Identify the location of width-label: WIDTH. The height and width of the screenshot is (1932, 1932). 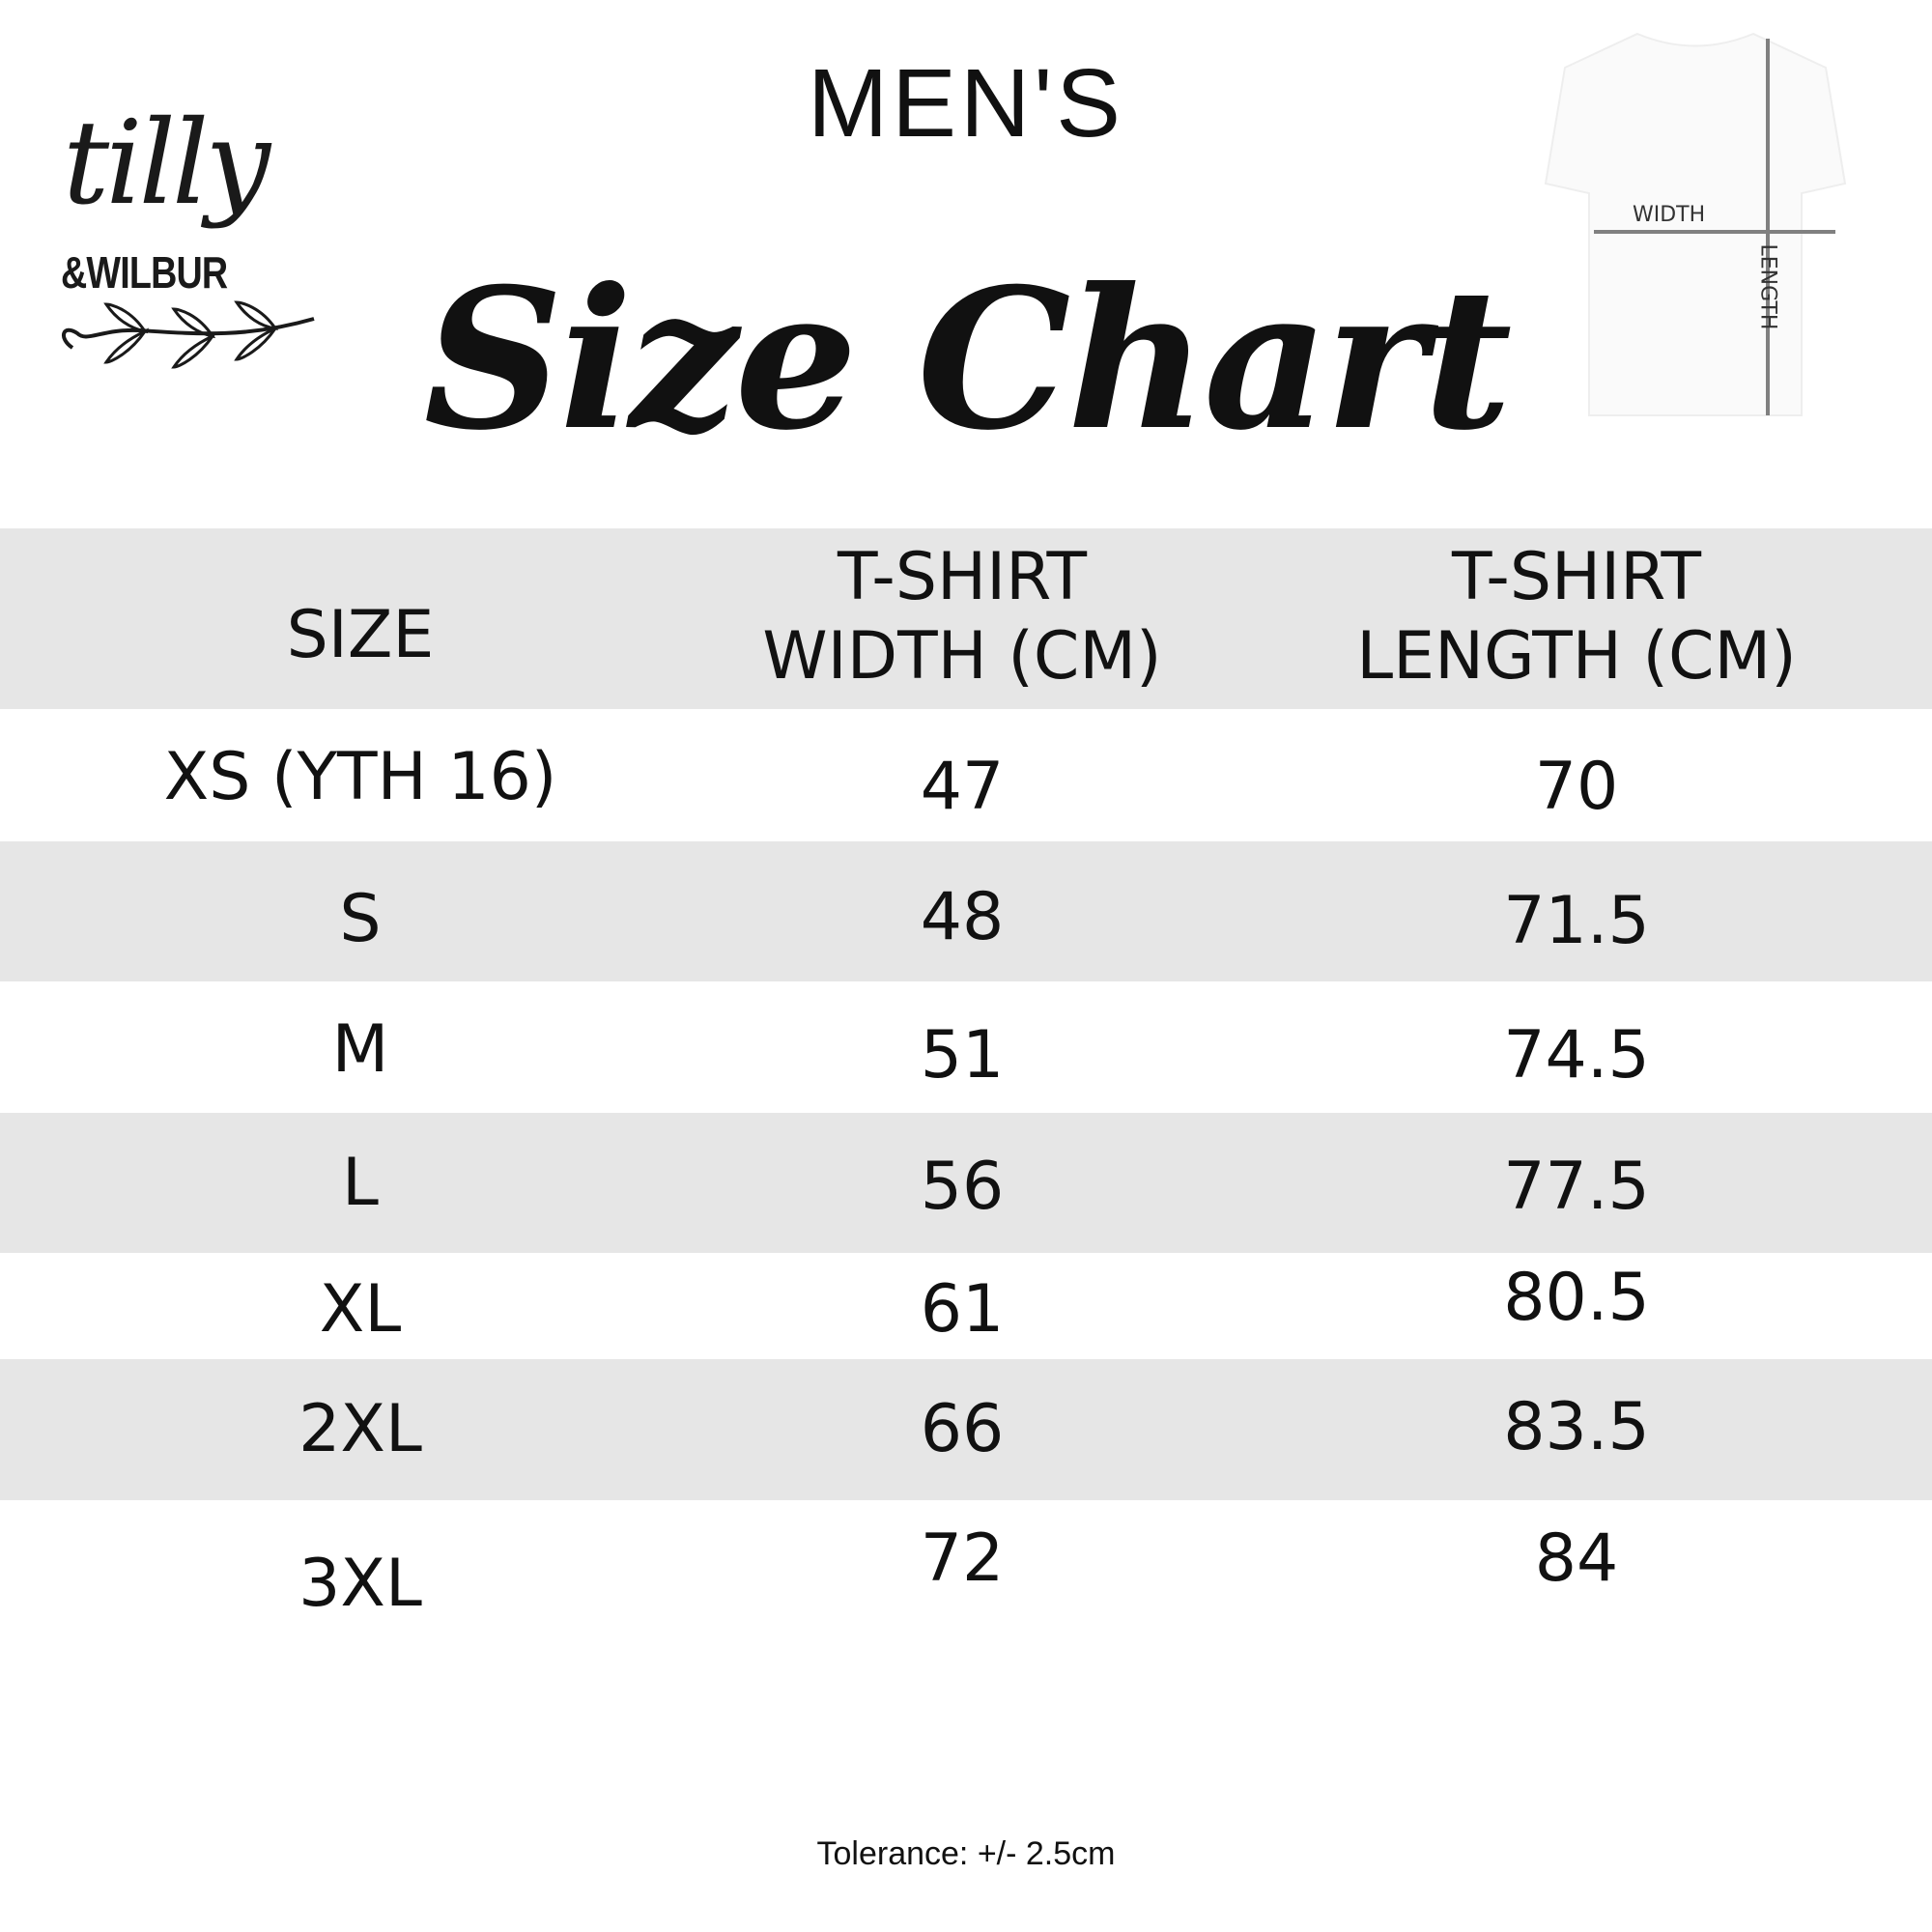
(1669, 215).